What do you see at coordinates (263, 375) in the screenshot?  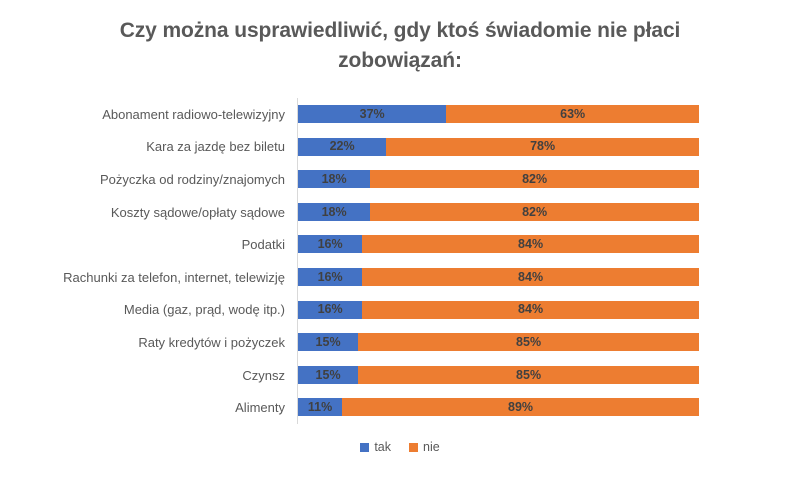 I see `category-label: Czynsz` at bounding box center [263, 375].